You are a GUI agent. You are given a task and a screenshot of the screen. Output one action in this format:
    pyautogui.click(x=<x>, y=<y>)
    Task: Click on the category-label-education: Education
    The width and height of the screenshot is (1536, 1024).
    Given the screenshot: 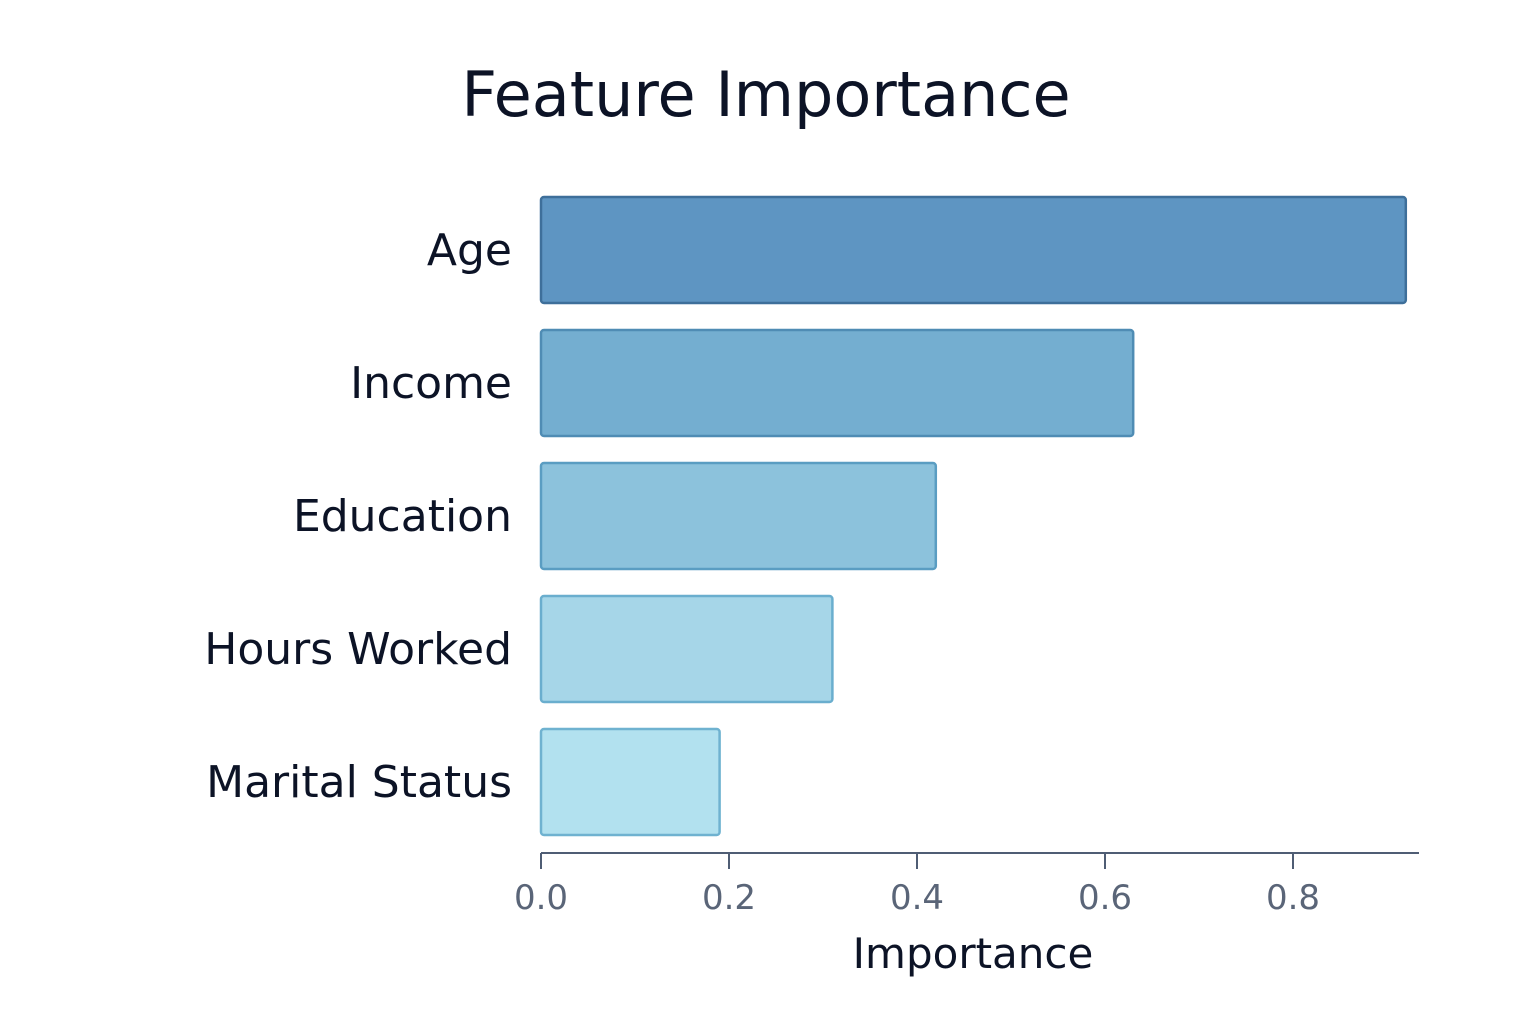 What is the action you would take?
    pyautogui.click(x=402, y=516)
    